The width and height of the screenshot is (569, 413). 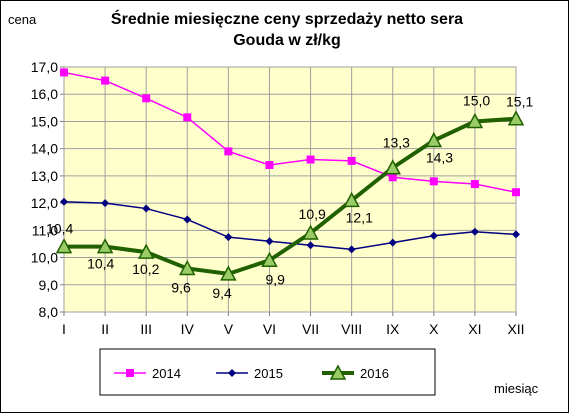 What do you see at coordinates (22, 19) in the screenshot?
I see `y-axis-label: cena` at bounding box center [22, 19].